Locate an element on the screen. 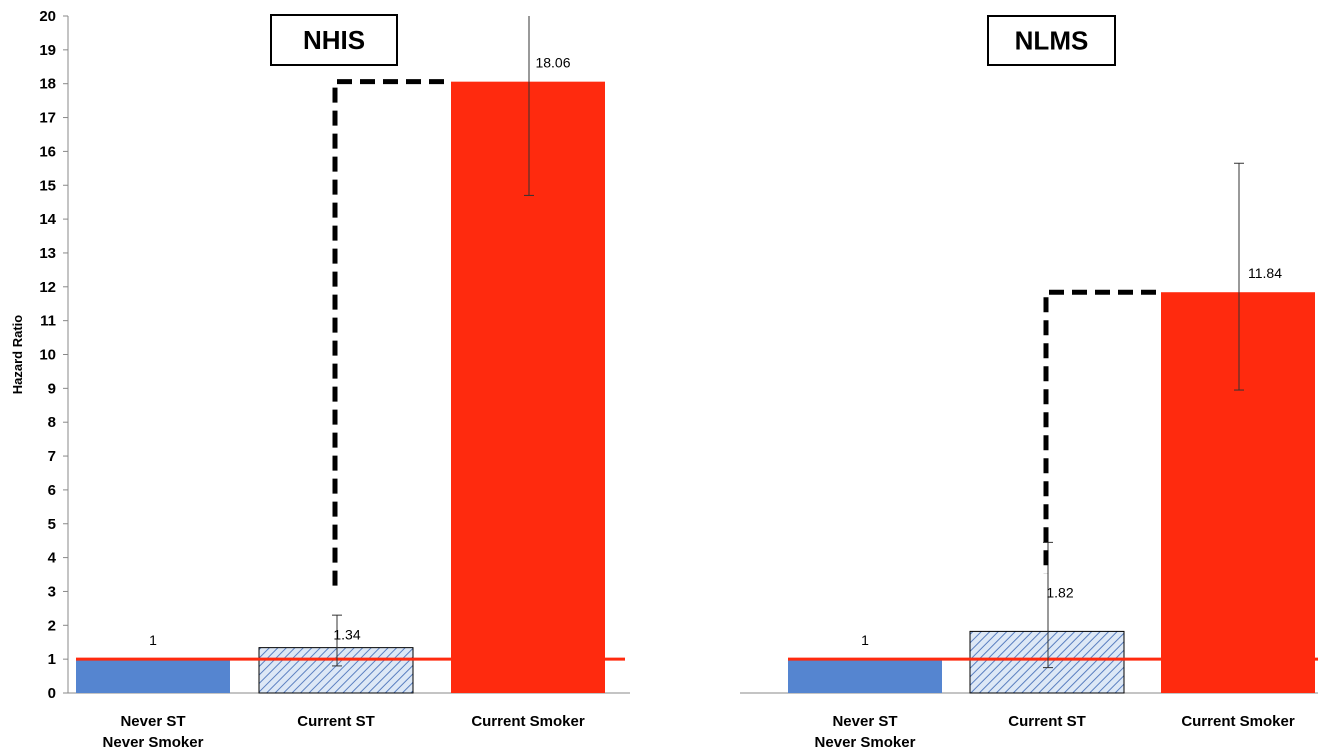  y-tick-label: 12 is located at coordinates (47, 287).